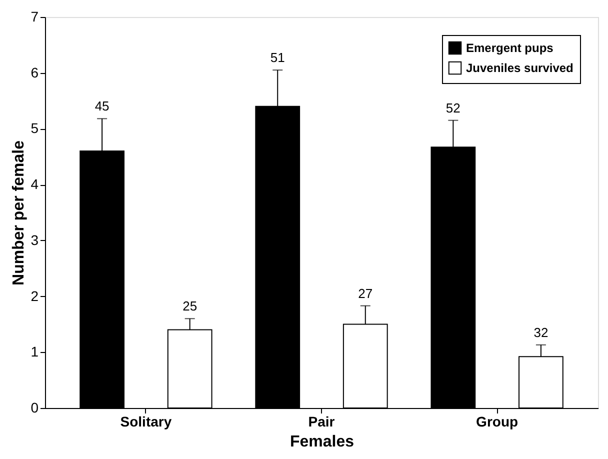 The width and height of the screenshot is (608, 459). I want to click on y-tick-label: 6, so click(34, 72).